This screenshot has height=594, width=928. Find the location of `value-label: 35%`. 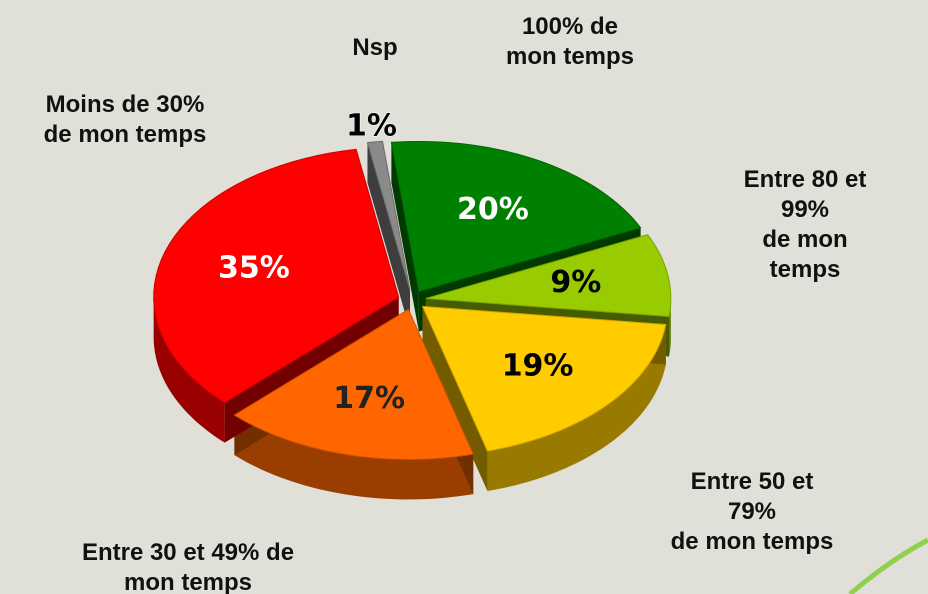

value-label: 35% is located at coordinates (254, 267).